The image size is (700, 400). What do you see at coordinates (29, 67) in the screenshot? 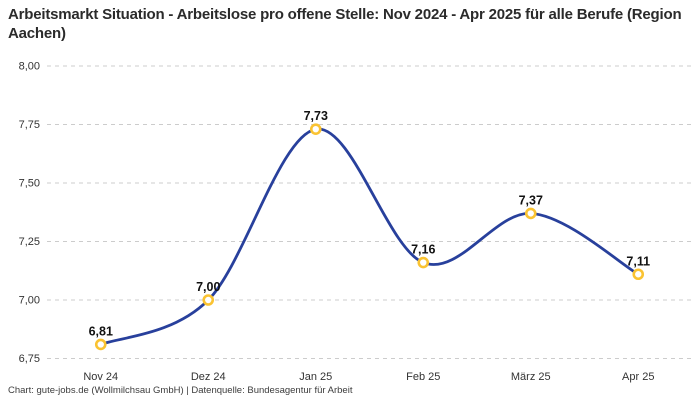
I see `y-axis-tick-label: 8,00` at bounding box center [29, 67].